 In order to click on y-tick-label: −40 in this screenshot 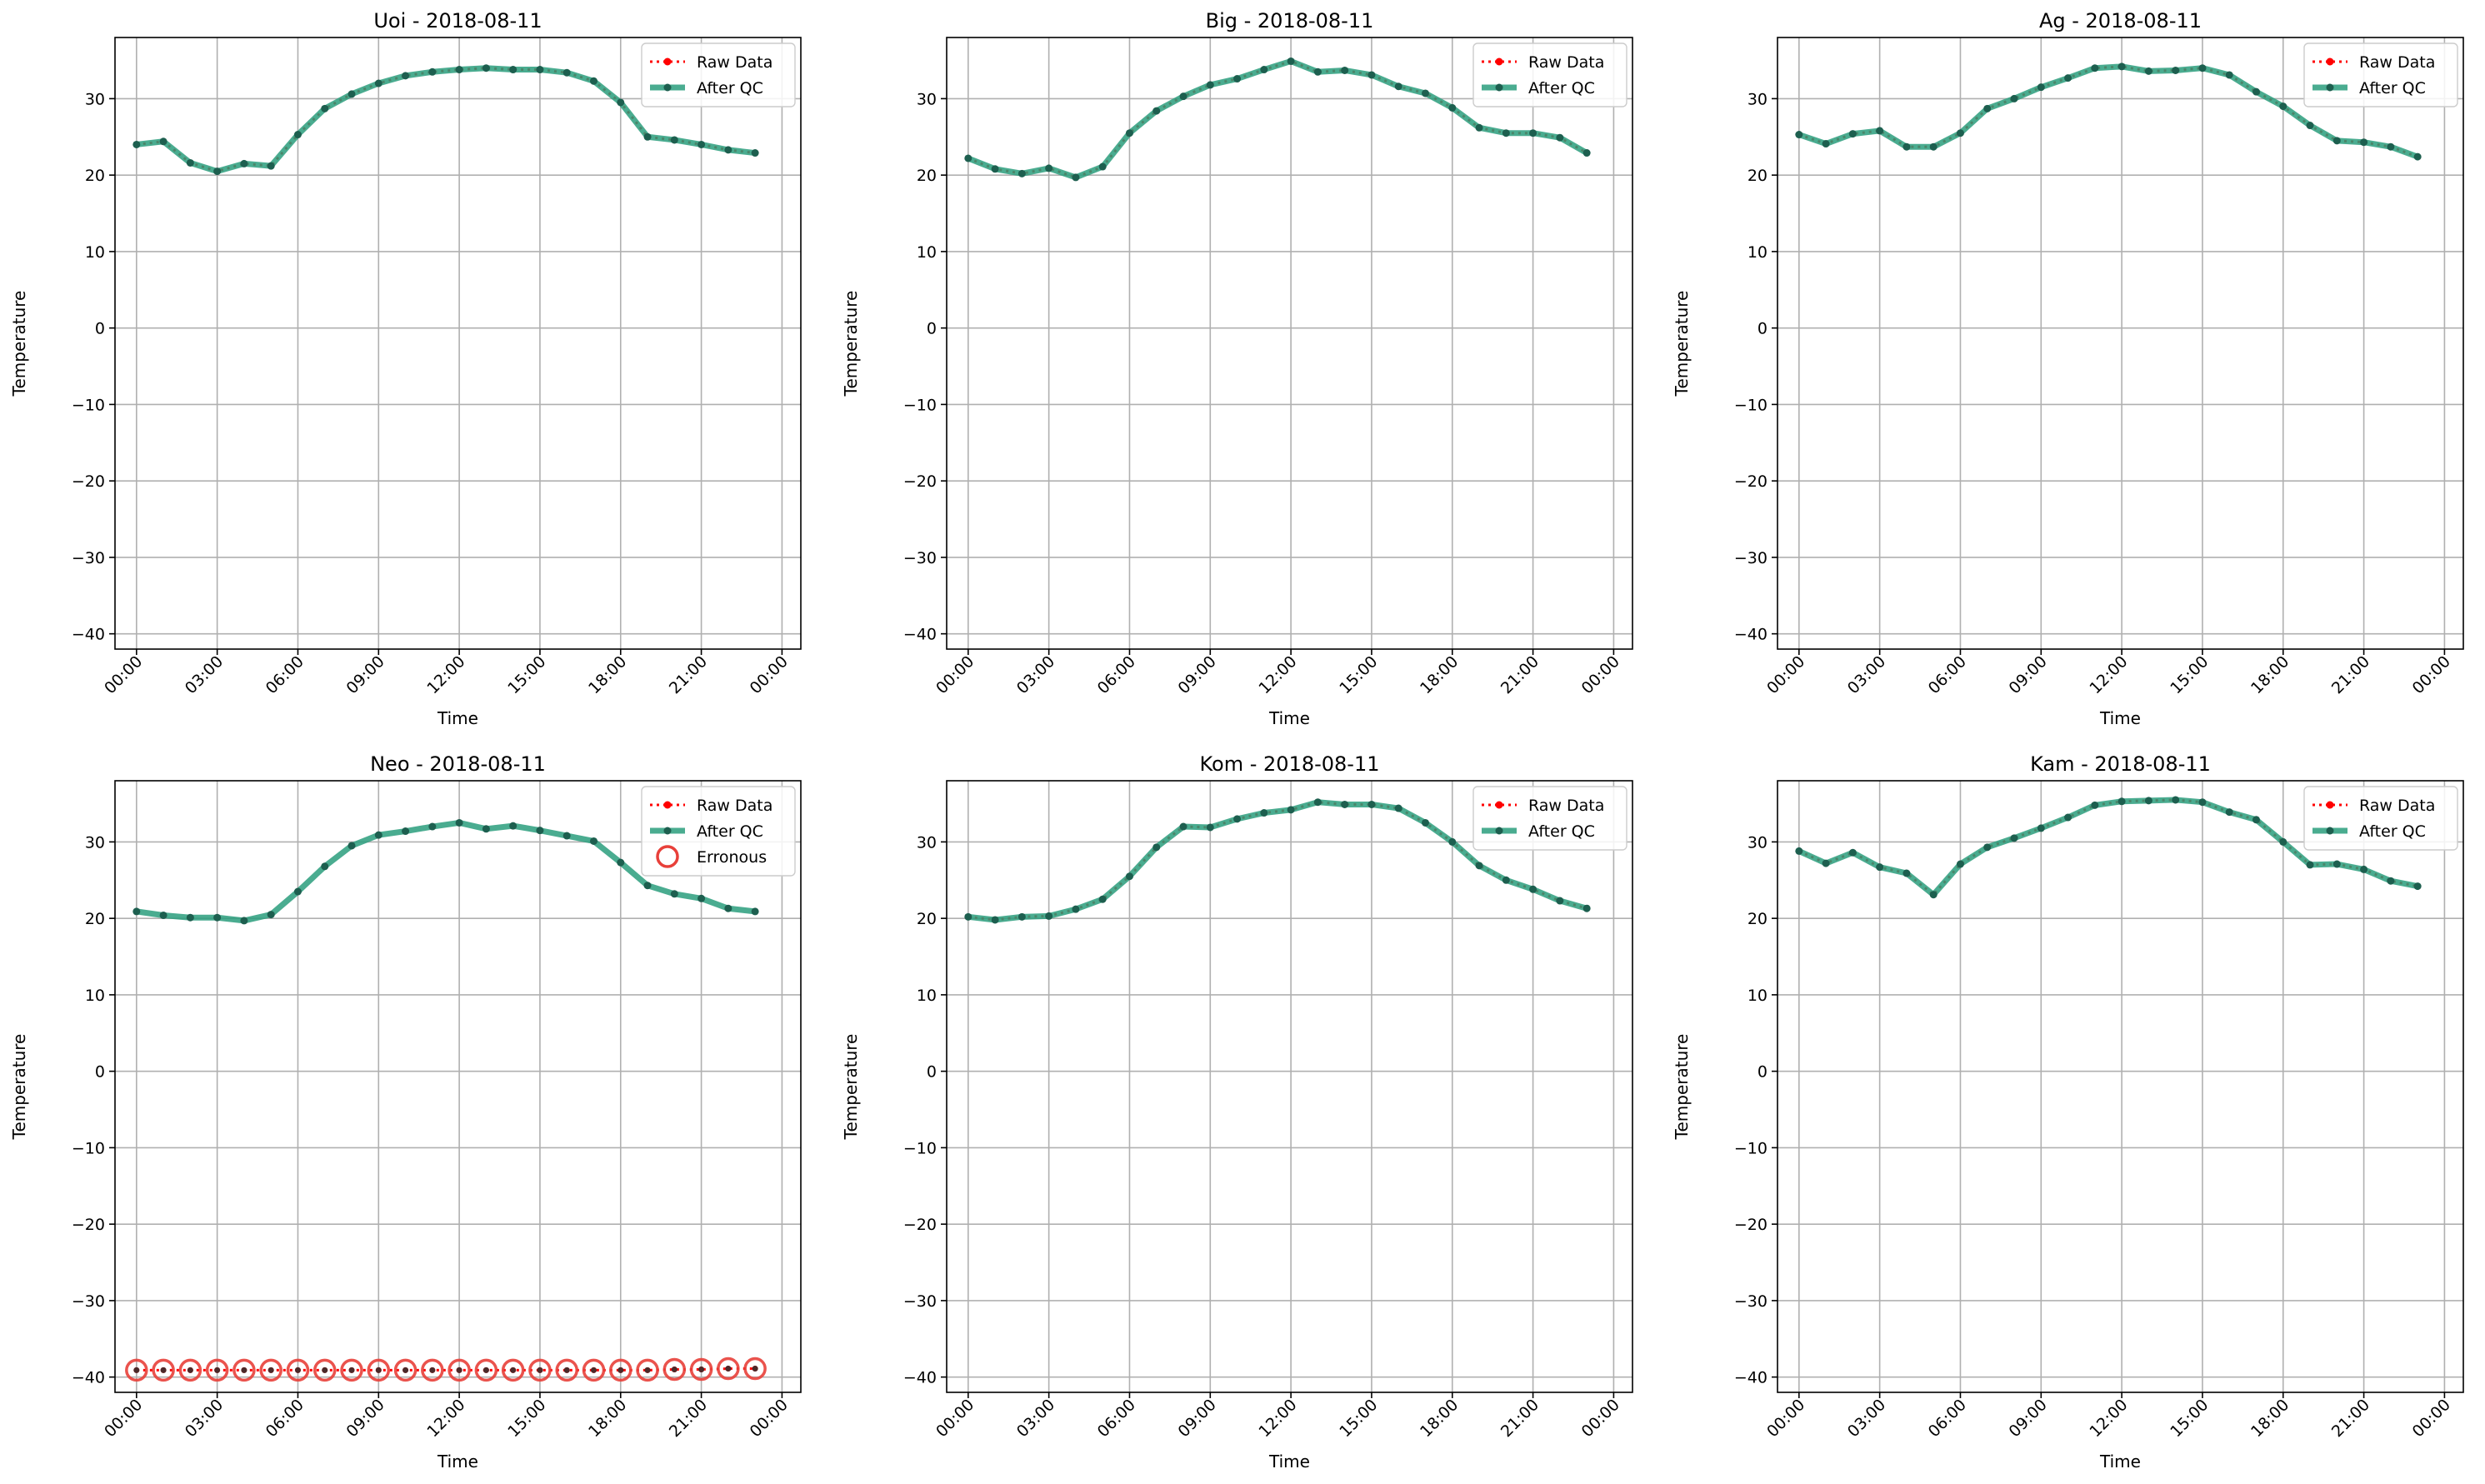, I will do `click(88, 635)`.